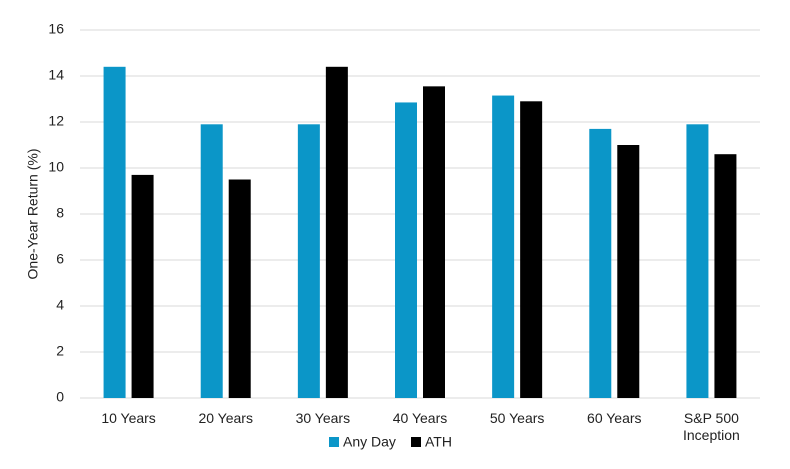  Describe the element at coordinates (323, 418) in the screenshot. I see `x-tick-label: 30 Years` at that location.